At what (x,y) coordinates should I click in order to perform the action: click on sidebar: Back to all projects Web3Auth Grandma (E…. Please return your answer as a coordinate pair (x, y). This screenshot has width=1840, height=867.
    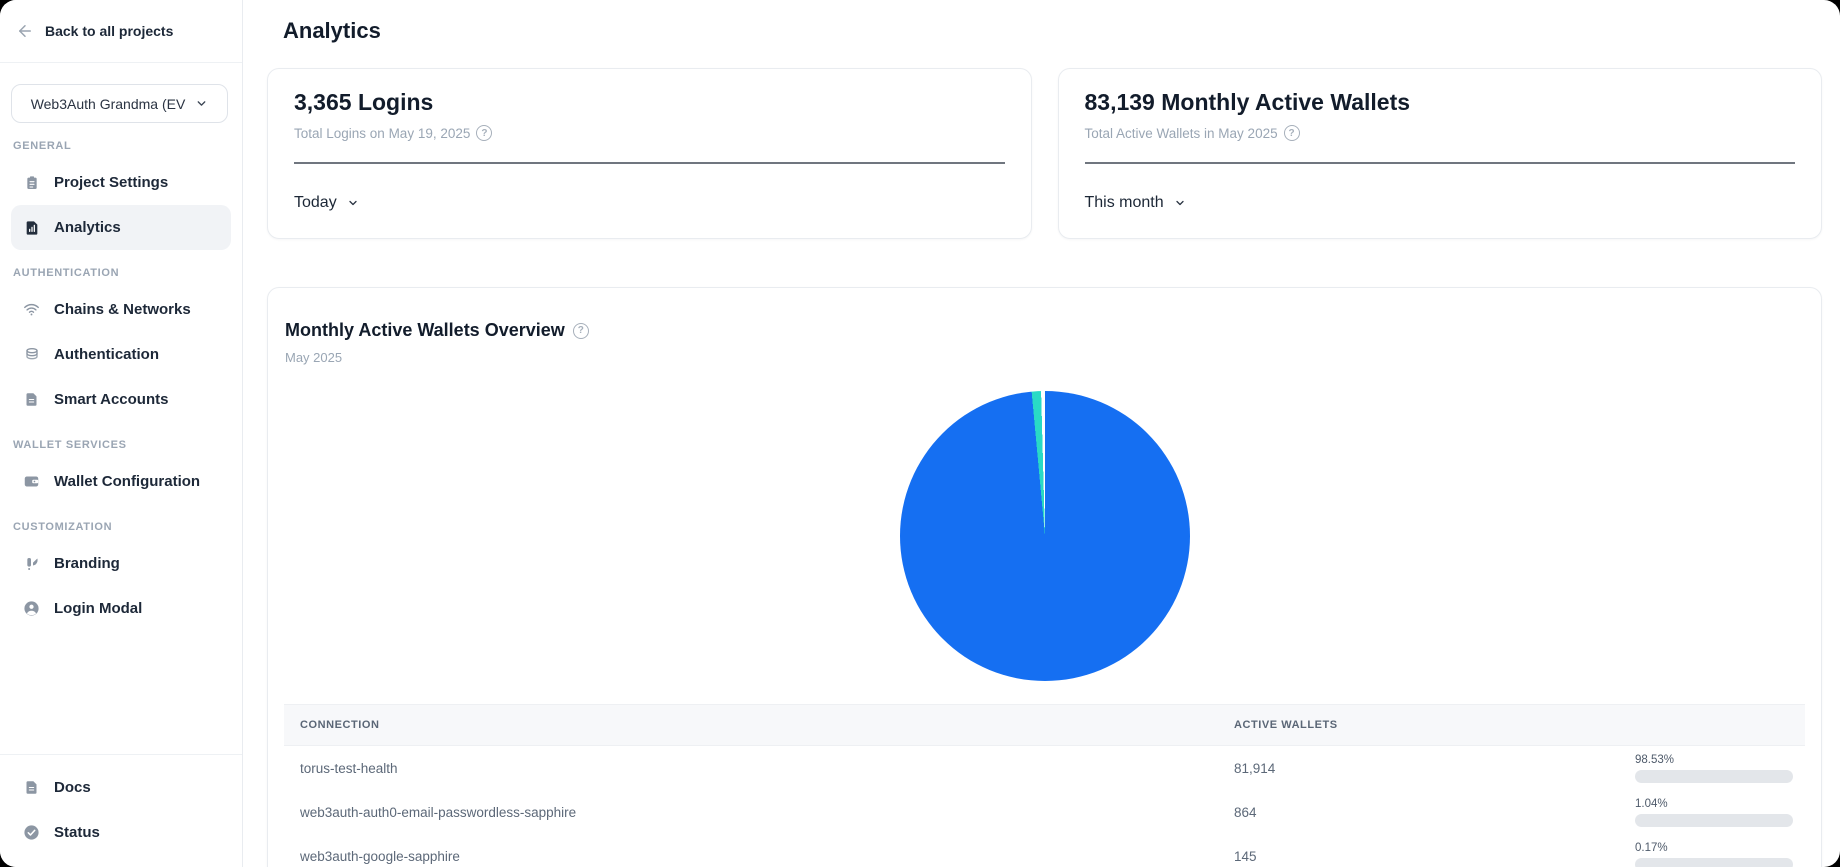
    Looking at the image, I should click on (121, 433).